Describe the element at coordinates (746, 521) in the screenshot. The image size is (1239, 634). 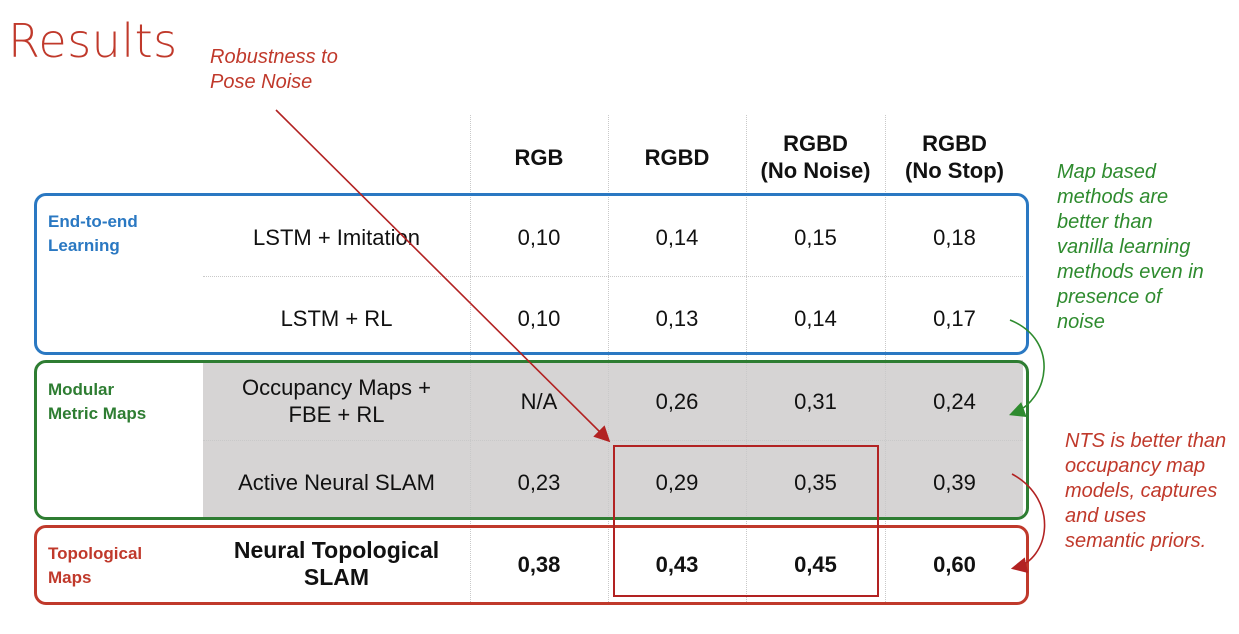
I see `robustness-highlight-box` at that location.